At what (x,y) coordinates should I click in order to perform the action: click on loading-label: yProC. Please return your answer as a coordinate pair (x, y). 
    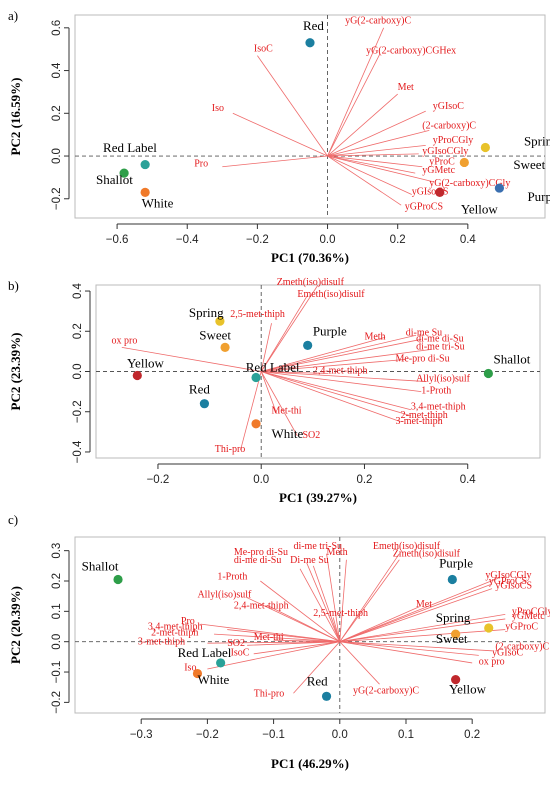
    Looking at the image, I should click on (442, 162).